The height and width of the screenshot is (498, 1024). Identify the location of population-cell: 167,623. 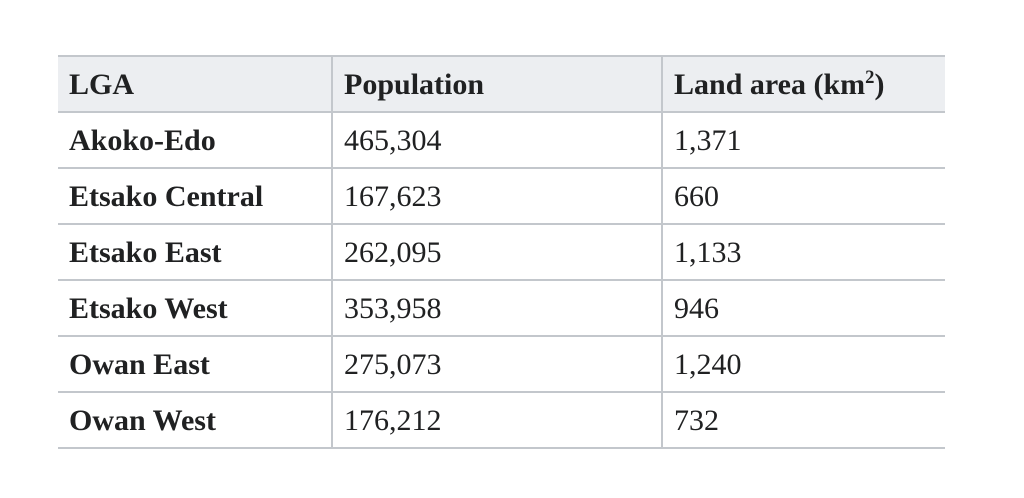
(496, 195).